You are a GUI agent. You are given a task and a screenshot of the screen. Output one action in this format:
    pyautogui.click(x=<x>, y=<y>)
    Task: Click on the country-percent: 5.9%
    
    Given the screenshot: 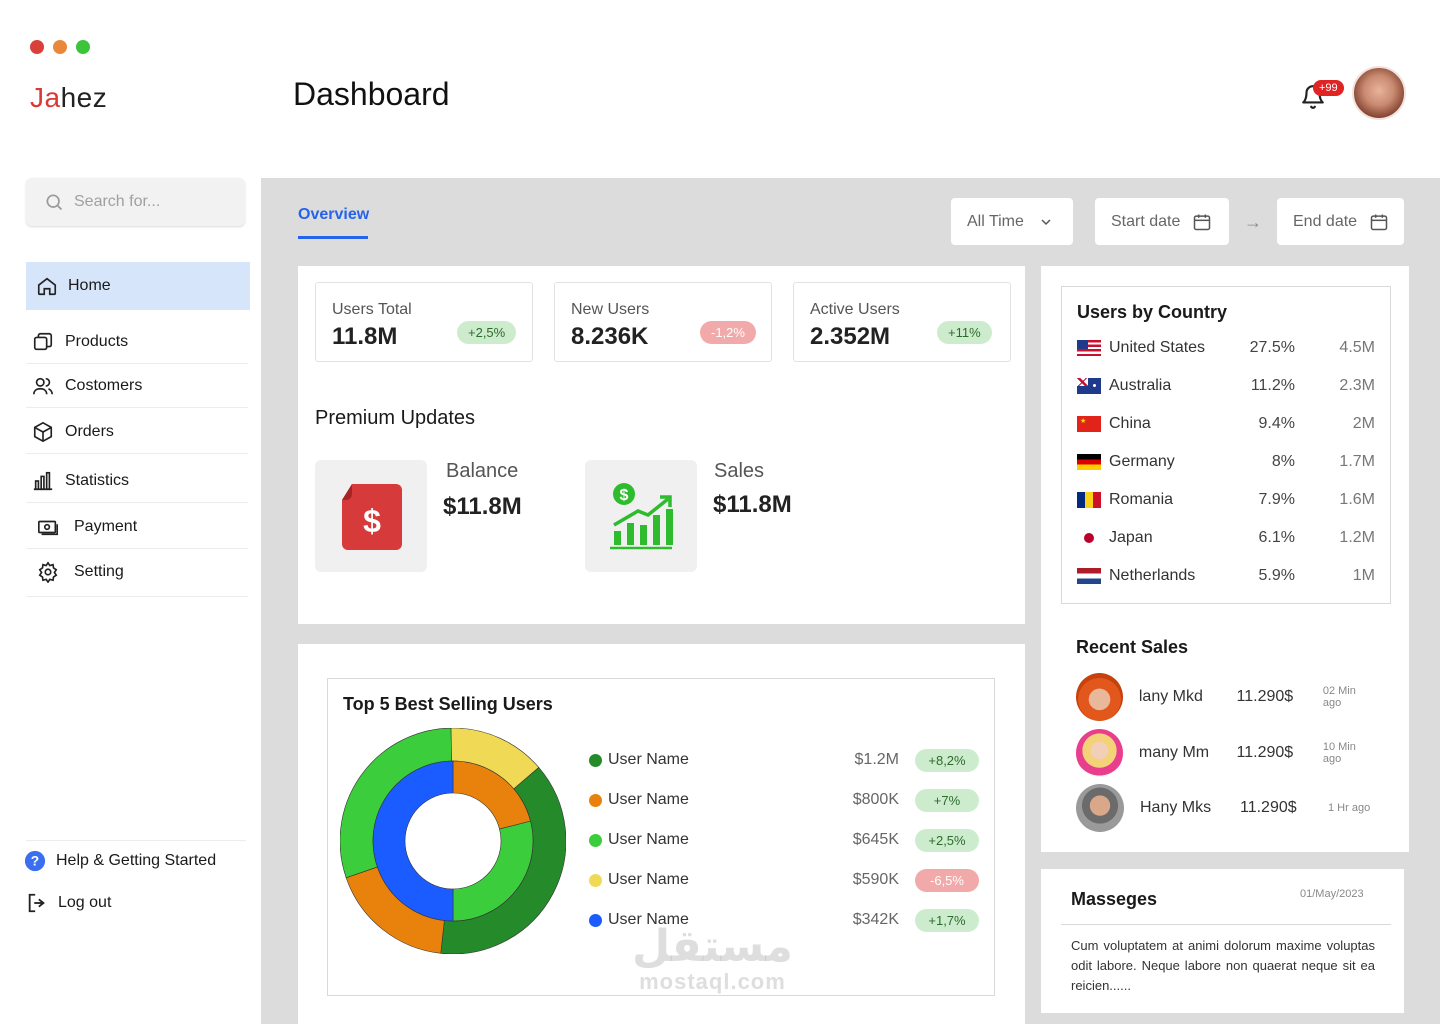 What is the action you would take?
    pyautogui.click(x=1276, y=575)
    